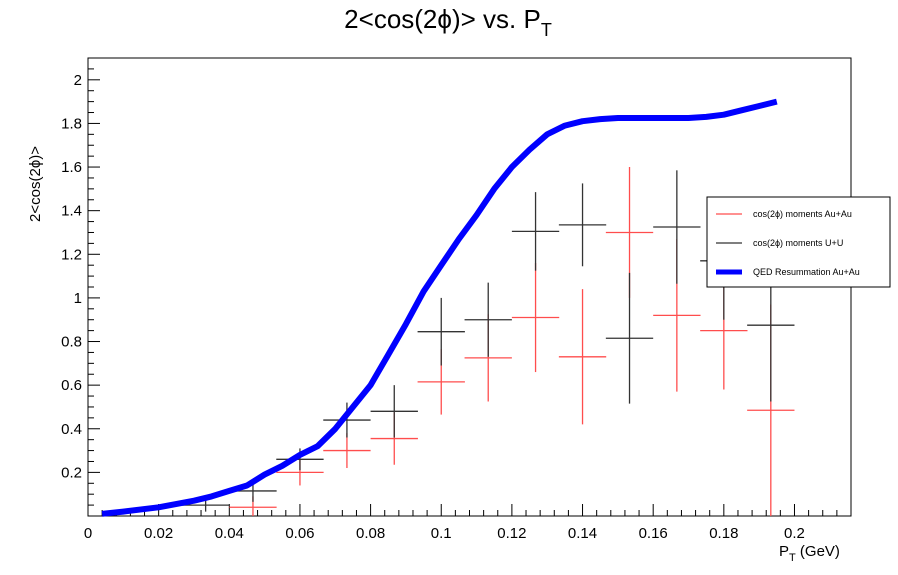 The height and width of the screenshot is (575, 898). Describe the element at coordinates (78, 80) in the screenshot. I see `y-tick-label: 2` at that location.